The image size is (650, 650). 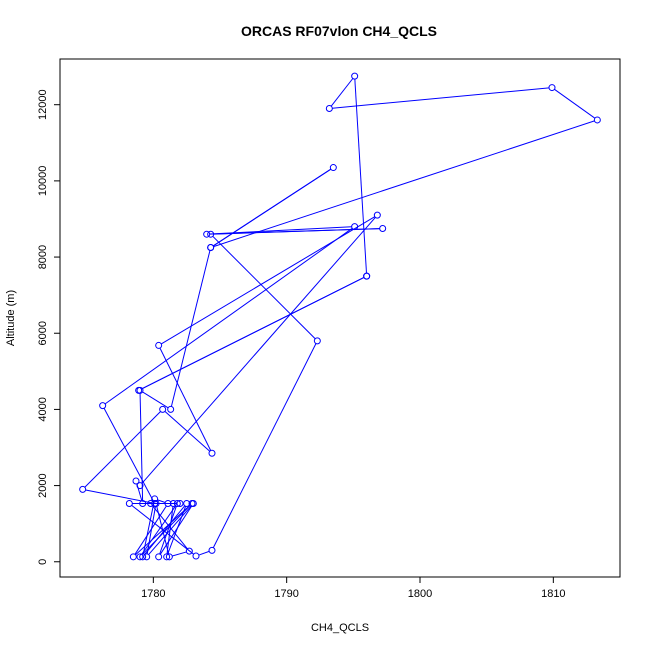 What do you see at coordinates (420, 594) in the screenshot?
I see `x-tick-label: 1800` at bounding box center [420, 594].